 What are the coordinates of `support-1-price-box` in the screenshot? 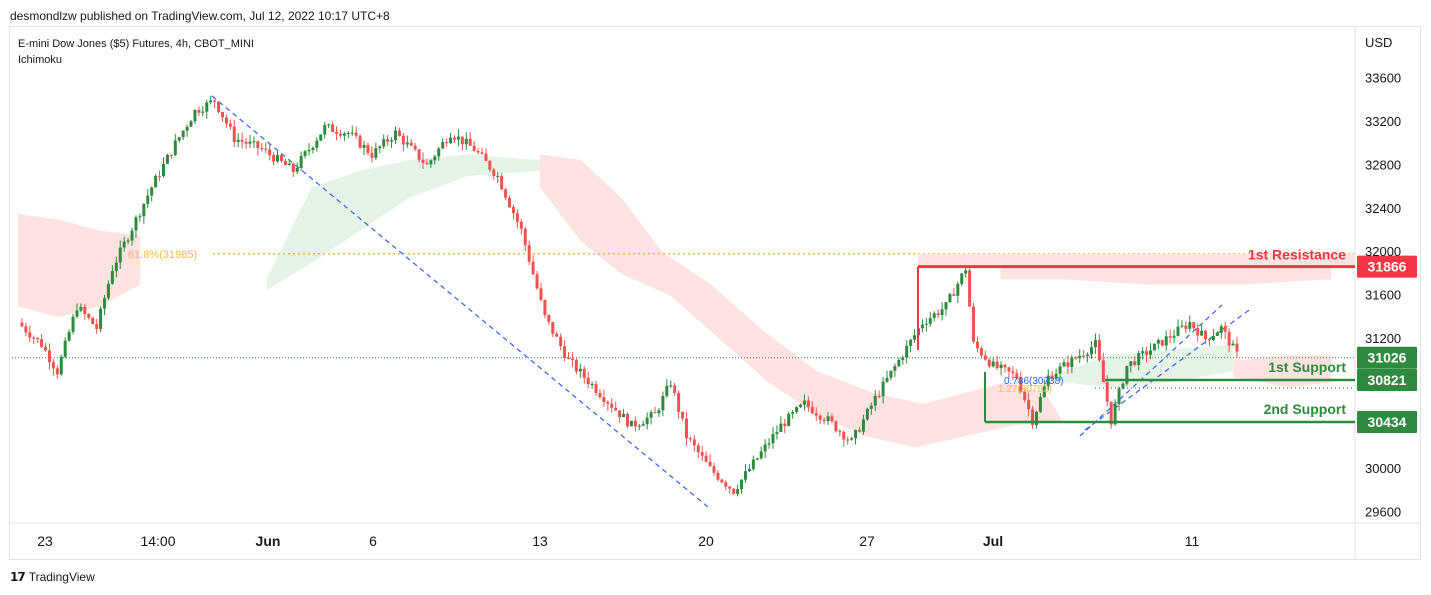 It's located at (1387, 379).